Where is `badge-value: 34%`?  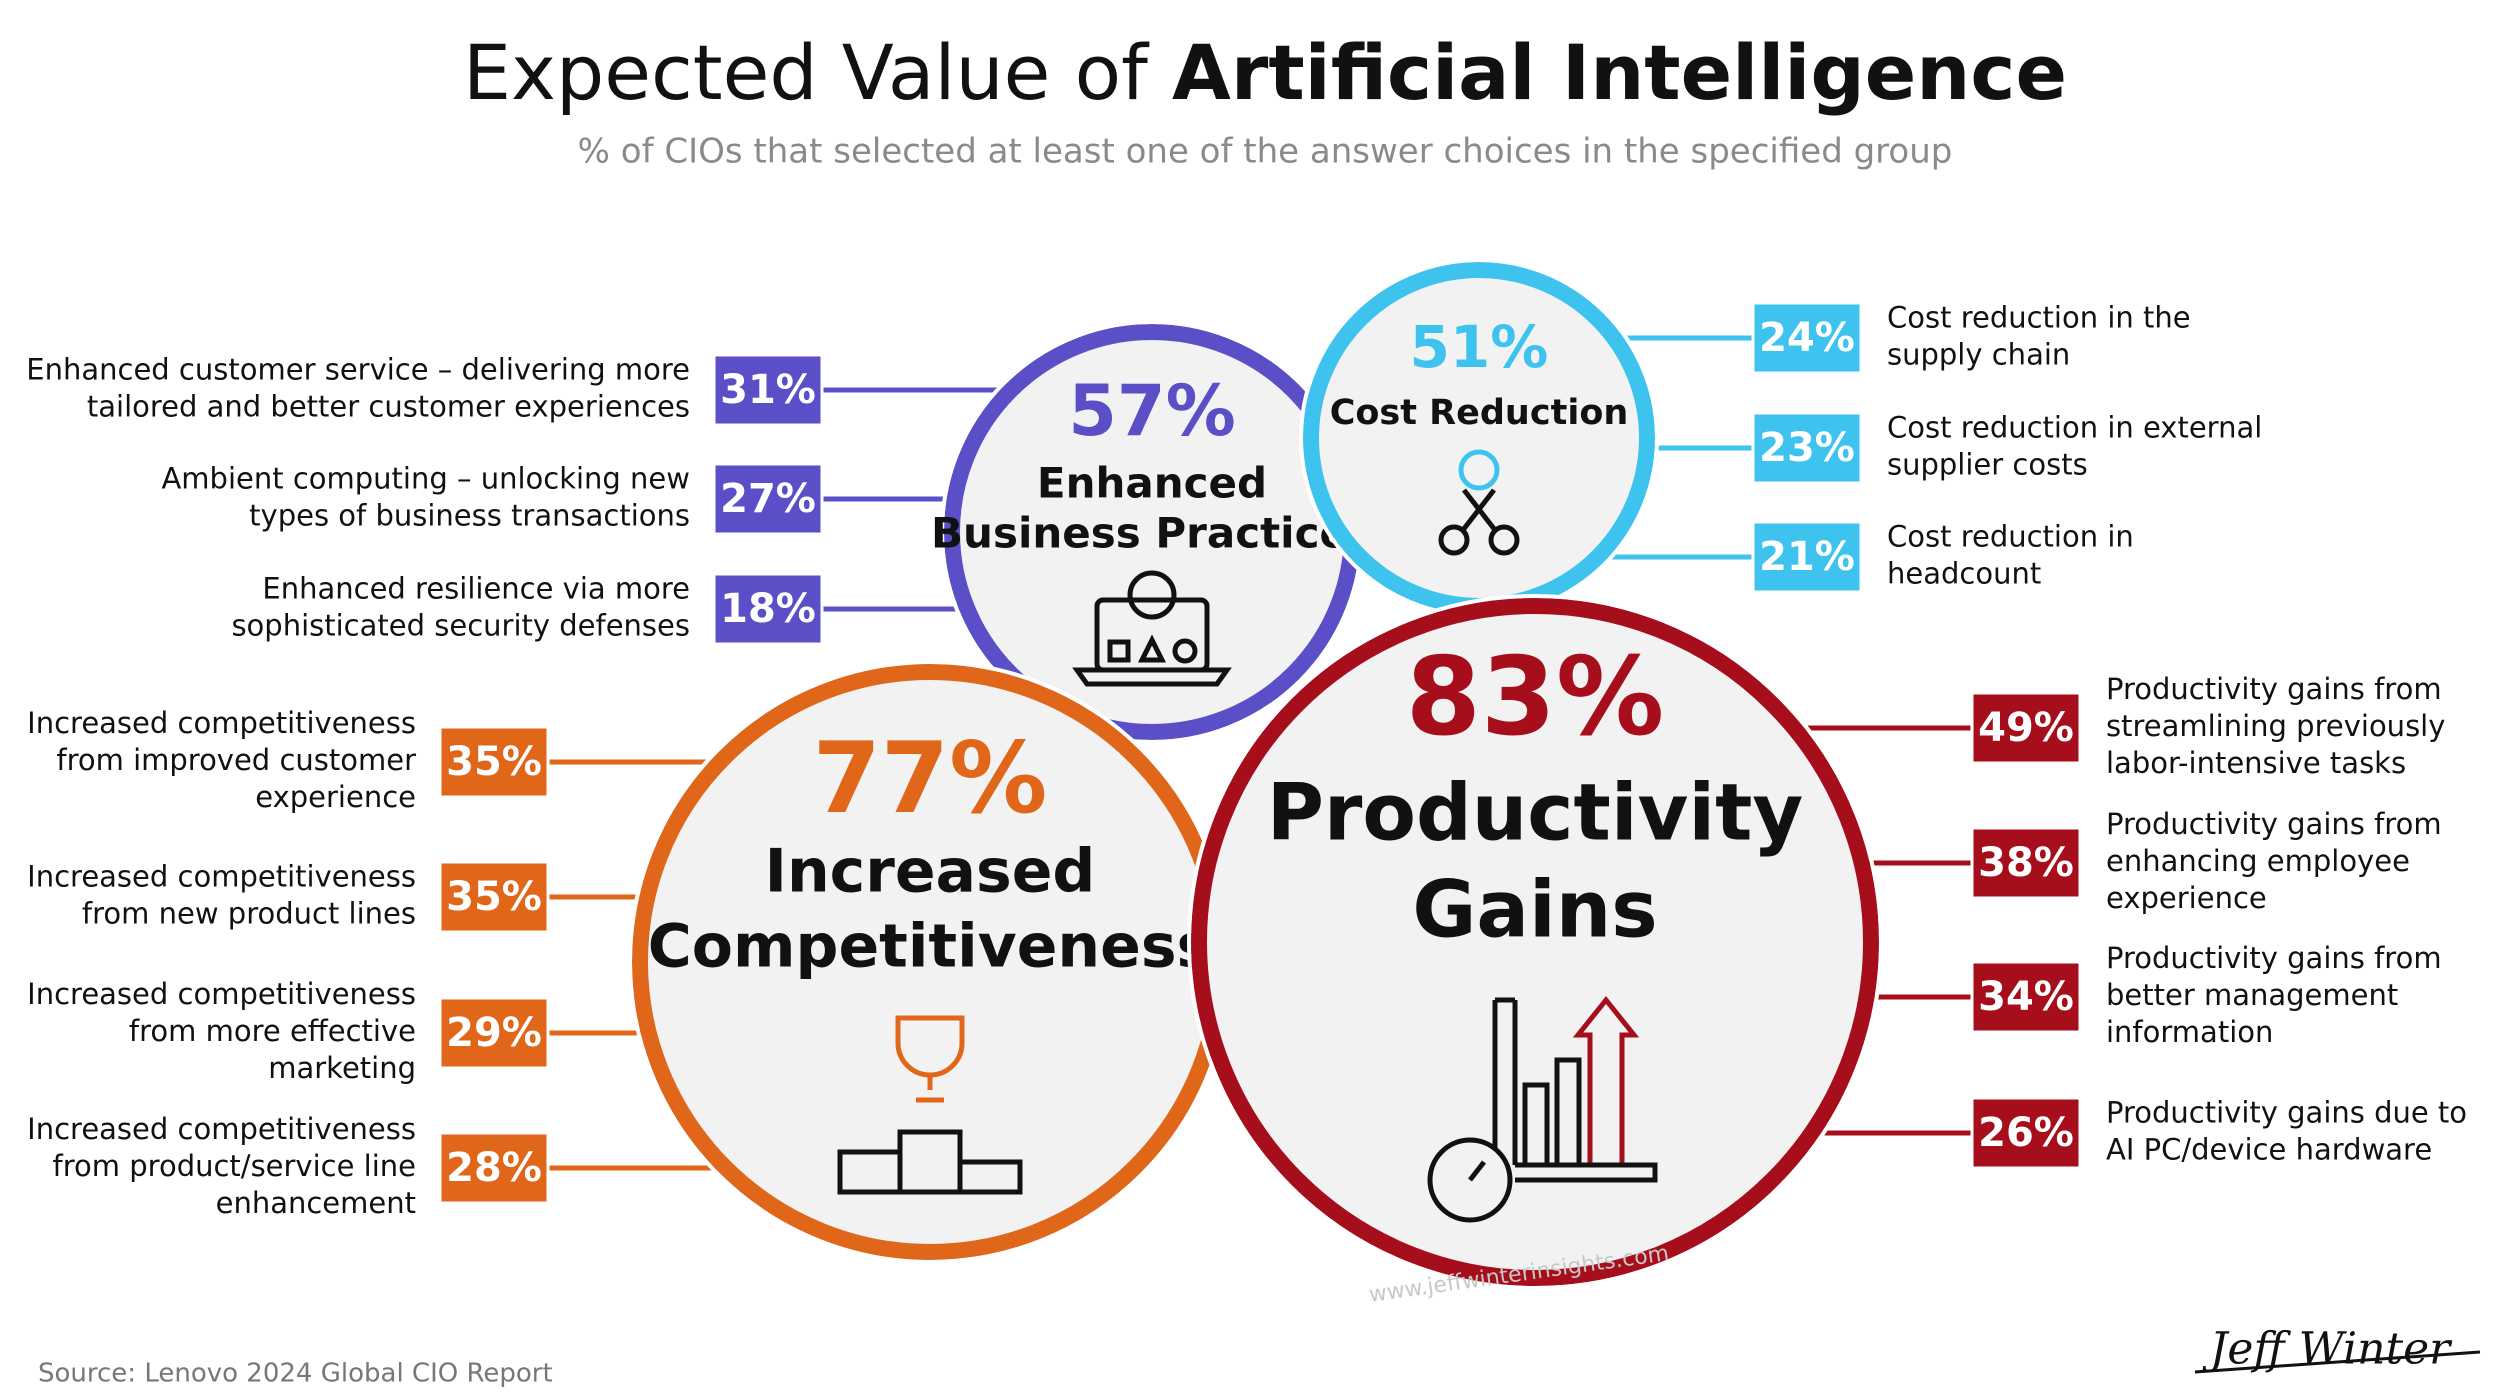 badge-value: 34% is located at coordinates (2026, 997).